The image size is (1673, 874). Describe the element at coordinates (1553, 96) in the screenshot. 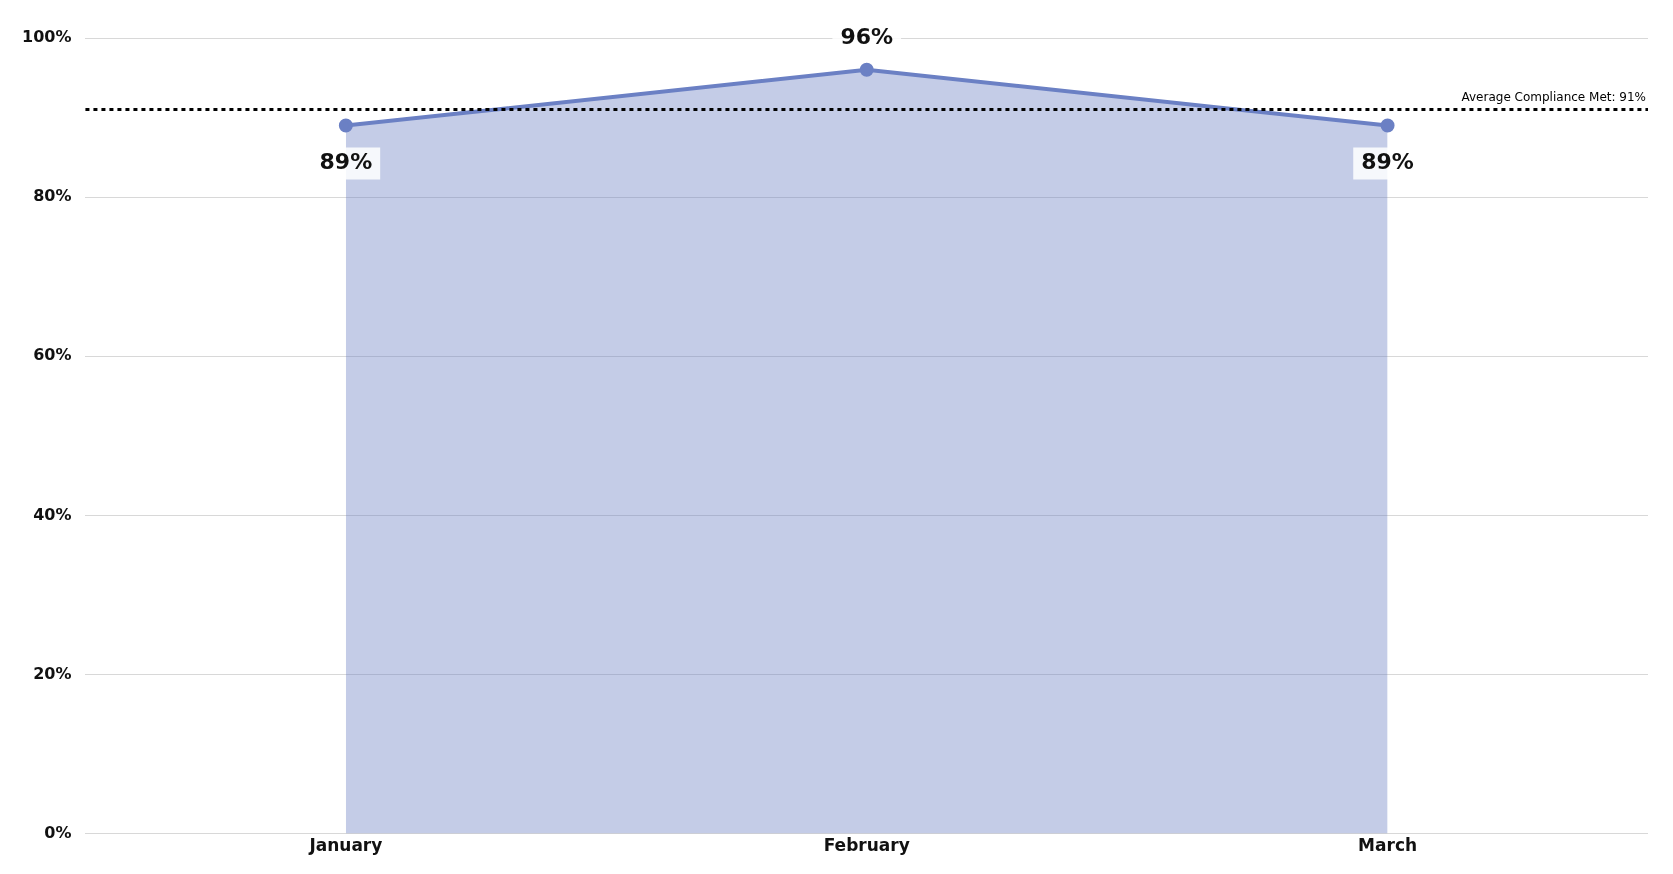

I see `ref-line-label: Average Compliance Met: 91%` at that location.